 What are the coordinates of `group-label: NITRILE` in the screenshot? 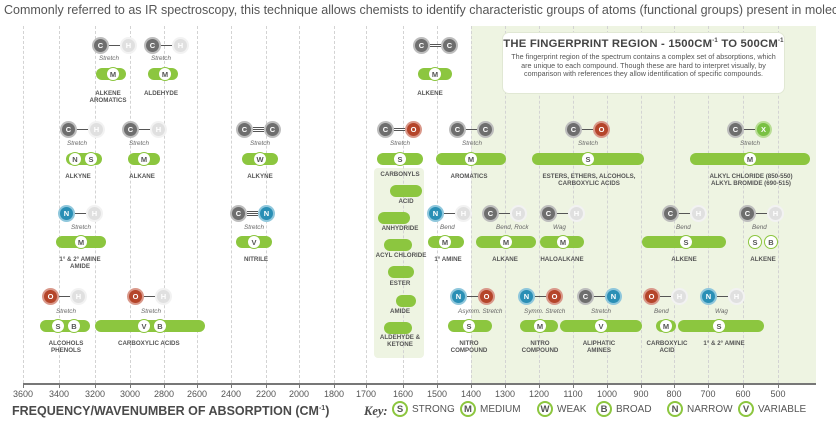 It's located at (256, 259).